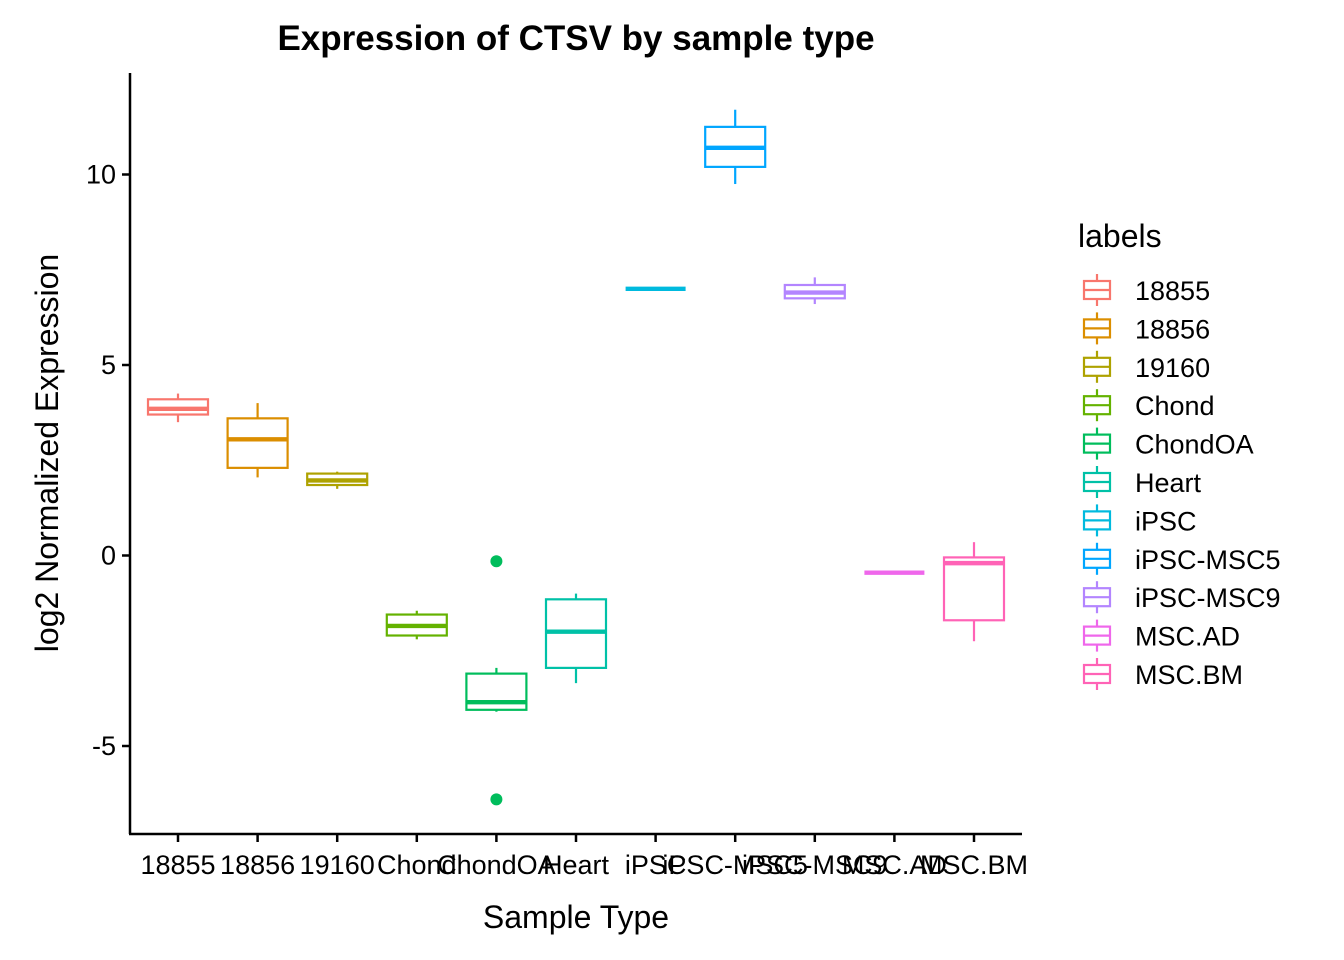 The image size is (1344, 960). I want to click on legend-label: iPSC-MSC9, so click(1208, 598).